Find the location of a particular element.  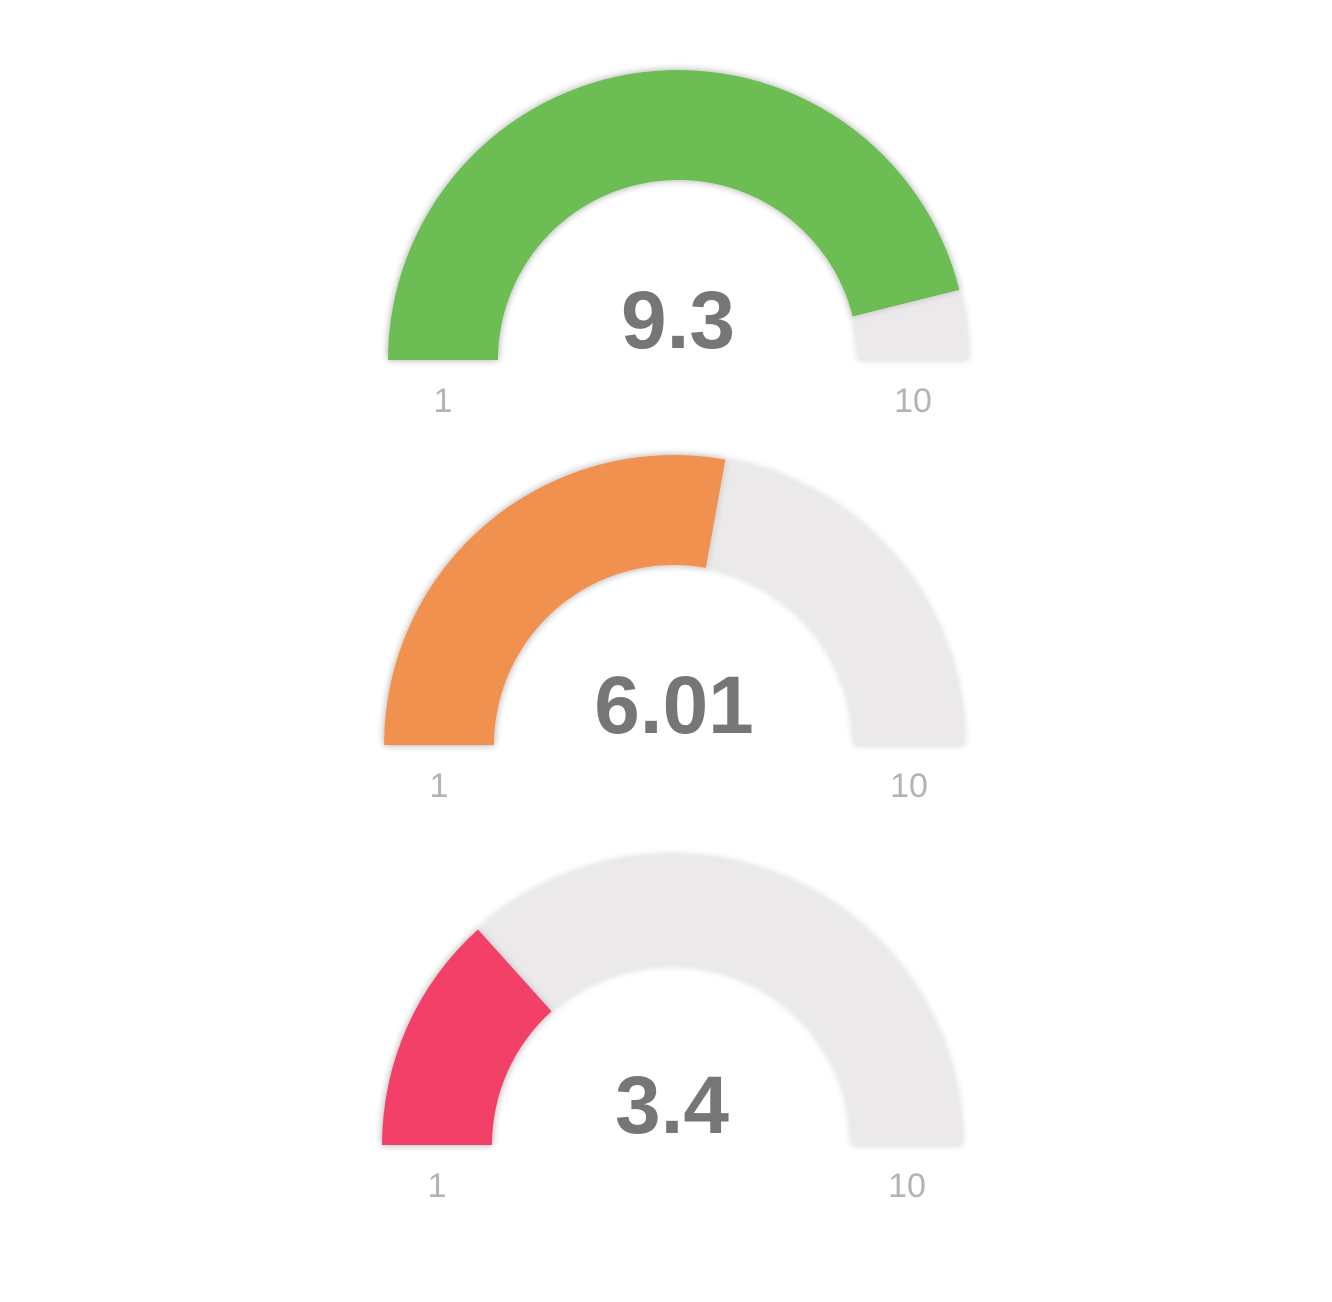

gauge-2-fill is located at coordinates (555, 600).